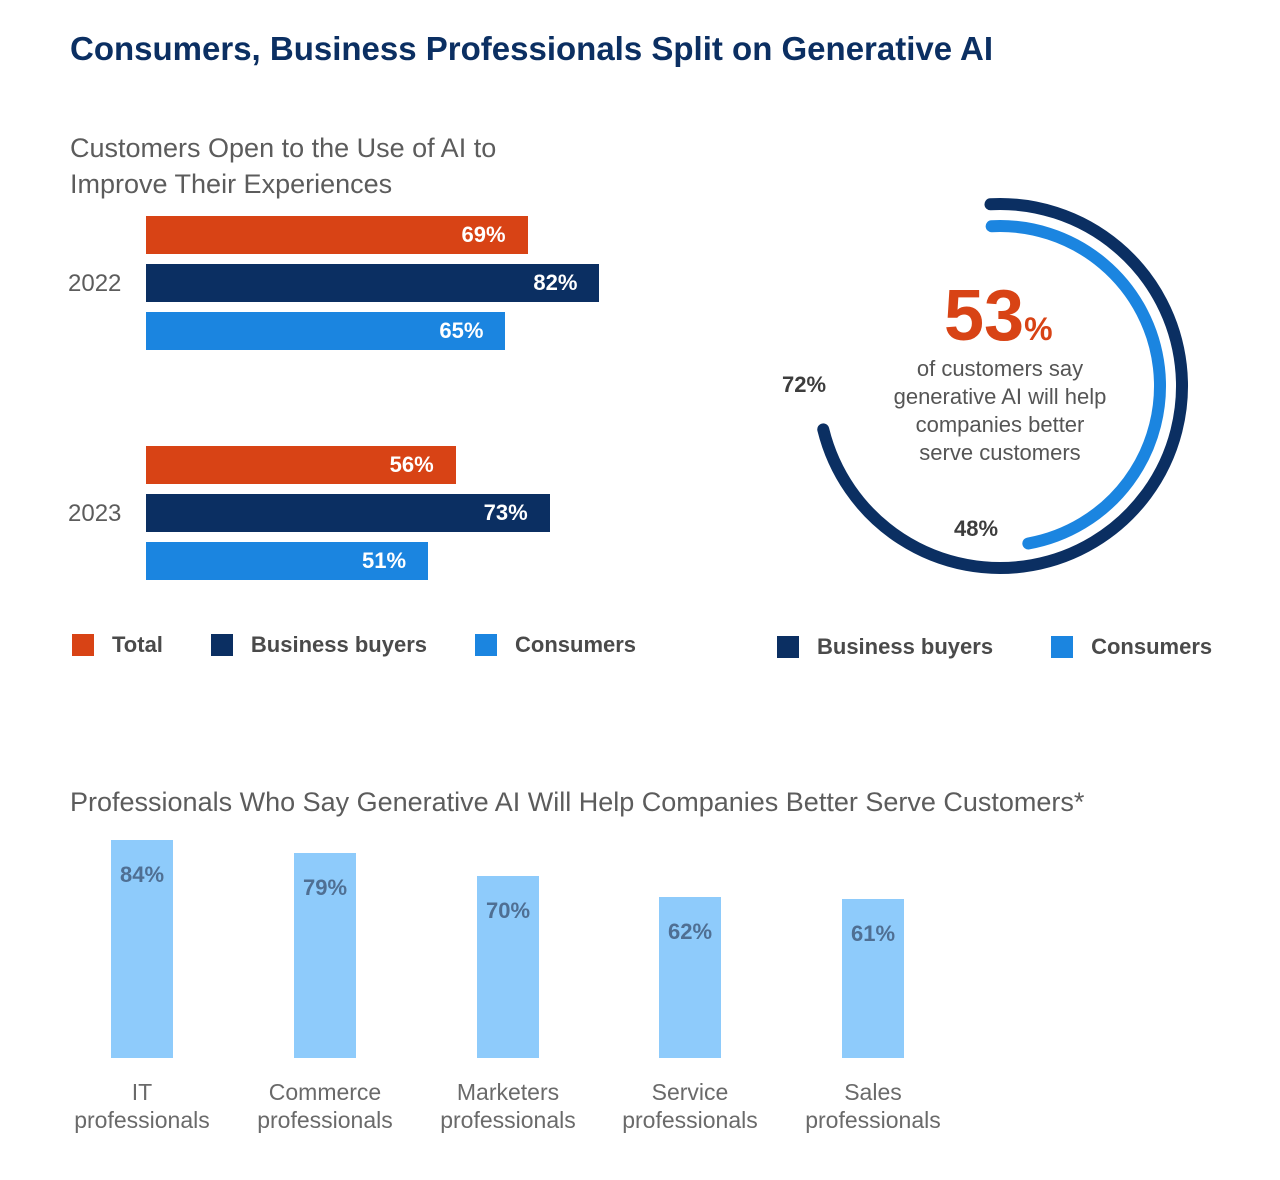 This screenshot has height=1180, width=1280. Describe the element at coordinates (287, 561) in the screenshot. I see `bar-2023-consumers` at that location.